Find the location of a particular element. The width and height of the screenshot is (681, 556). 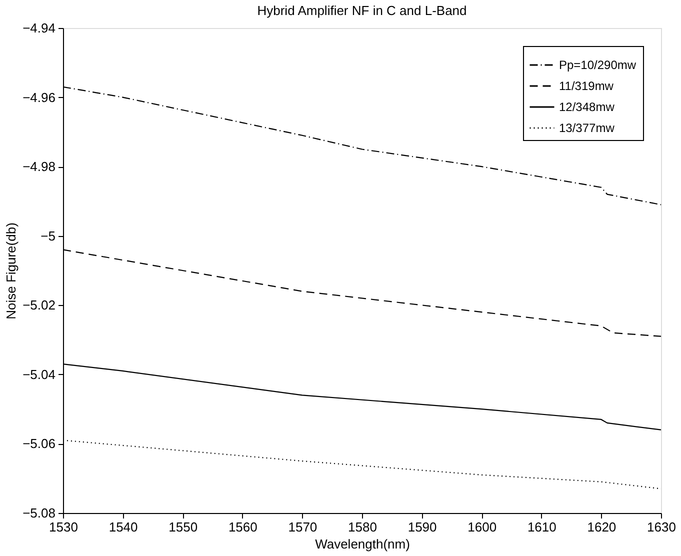

x-tick-label: 1580 is located at coordinates (362, 527).